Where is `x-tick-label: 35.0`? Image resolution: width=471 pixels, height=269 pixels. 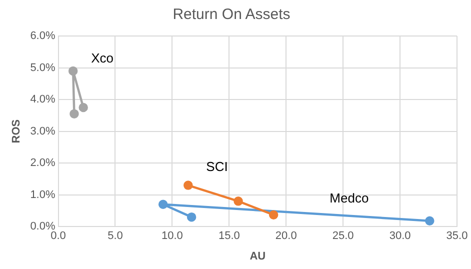 x-tick-label: 35.0 is located at coordinates (457, 236).